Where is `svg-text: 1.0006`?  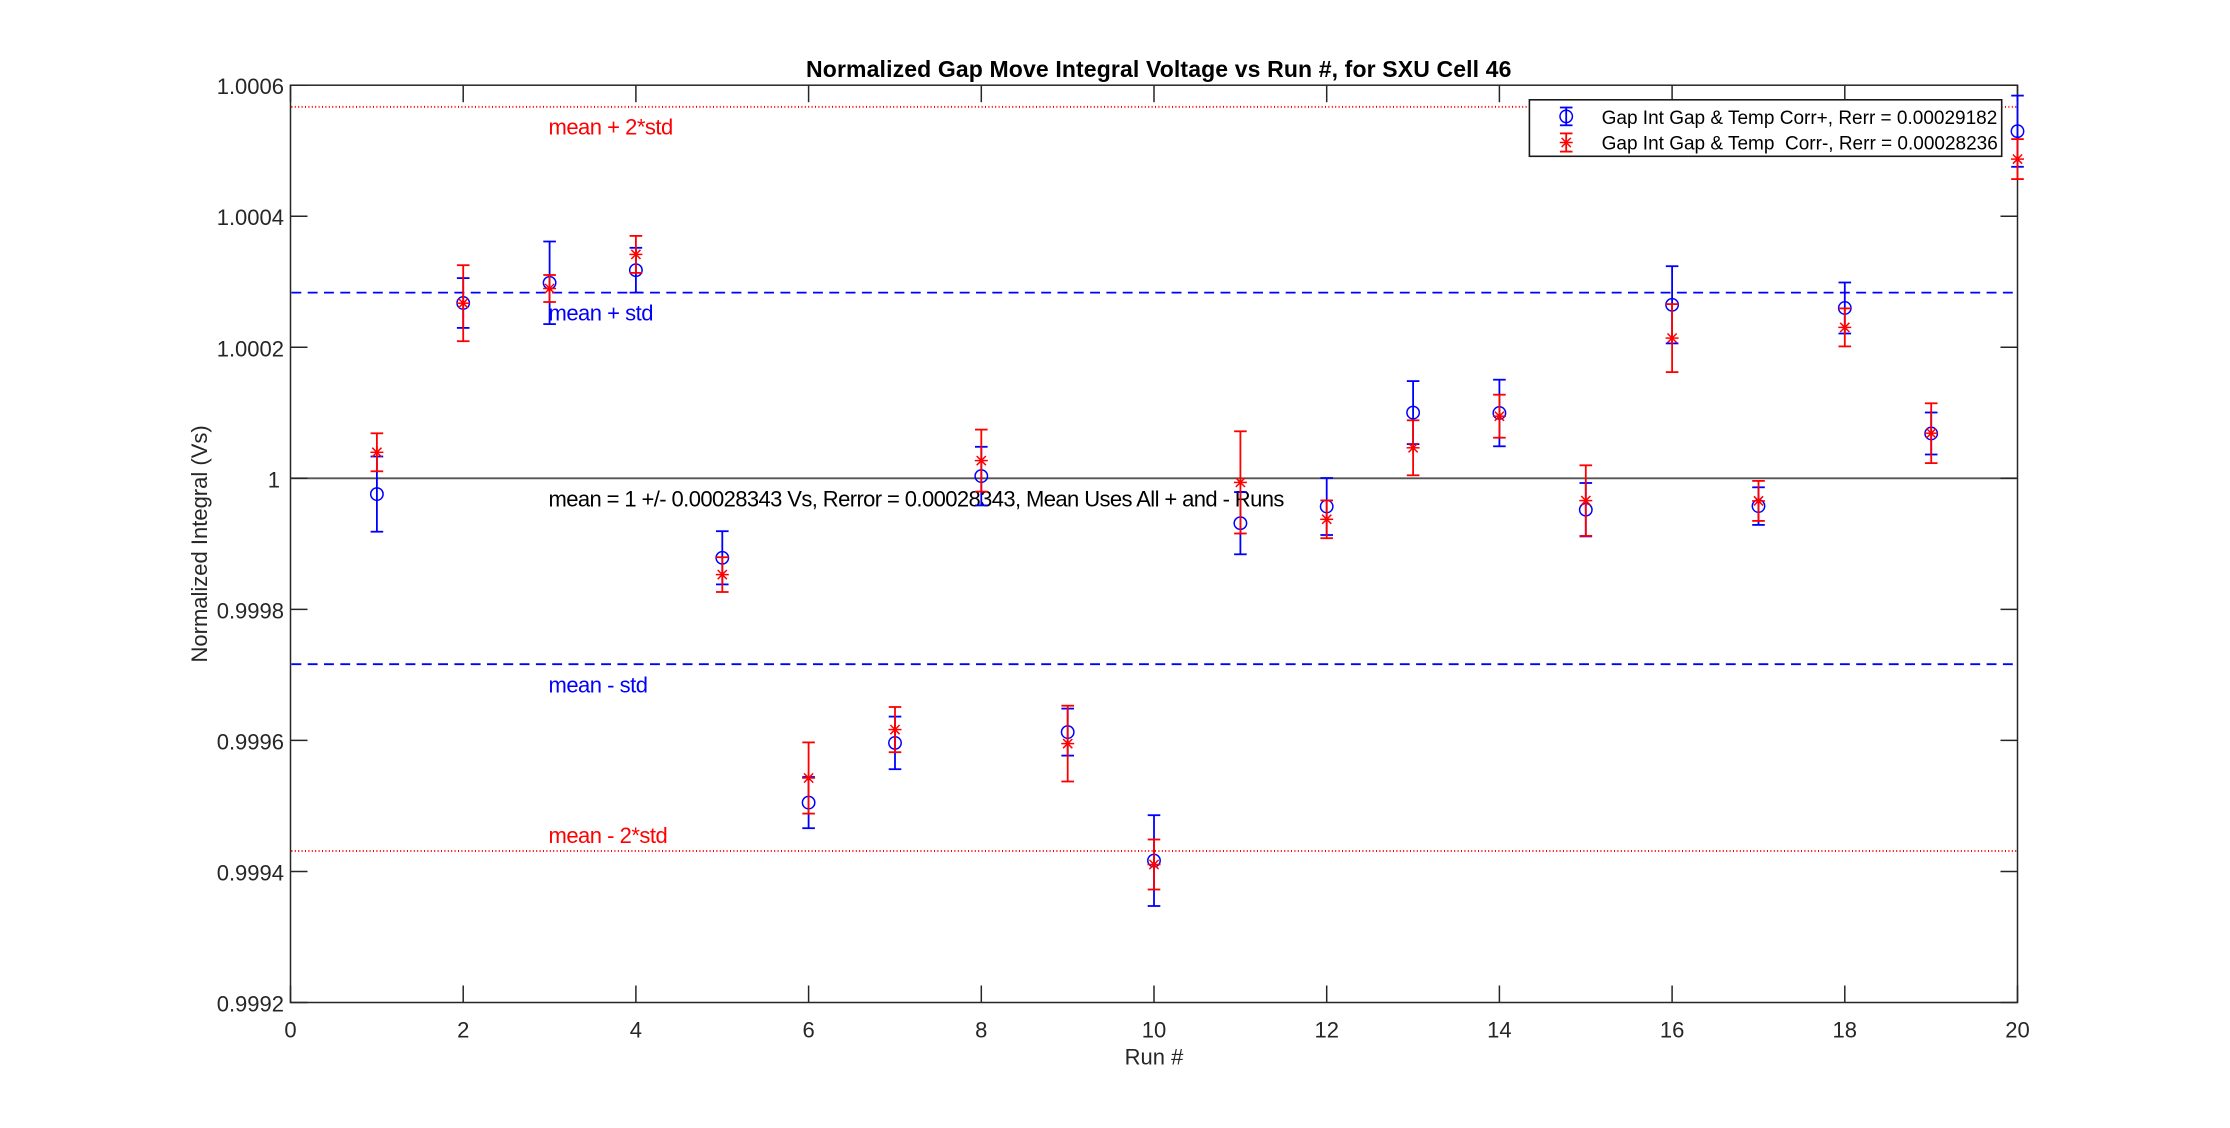 svg-text: 1.0006 is located at coordinates (250, 86).